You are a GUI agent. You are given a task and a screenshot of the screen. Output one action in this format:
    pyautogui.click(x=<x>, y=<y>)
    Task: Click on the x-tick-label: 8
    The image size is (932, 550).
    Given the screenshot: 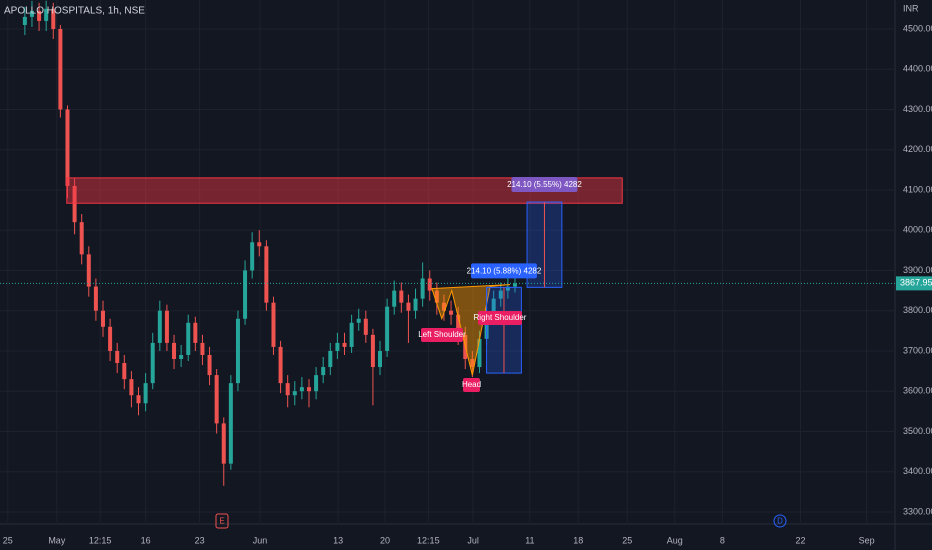 What is the action you would take?
    pyautogui.click(x=722, y=540)
    